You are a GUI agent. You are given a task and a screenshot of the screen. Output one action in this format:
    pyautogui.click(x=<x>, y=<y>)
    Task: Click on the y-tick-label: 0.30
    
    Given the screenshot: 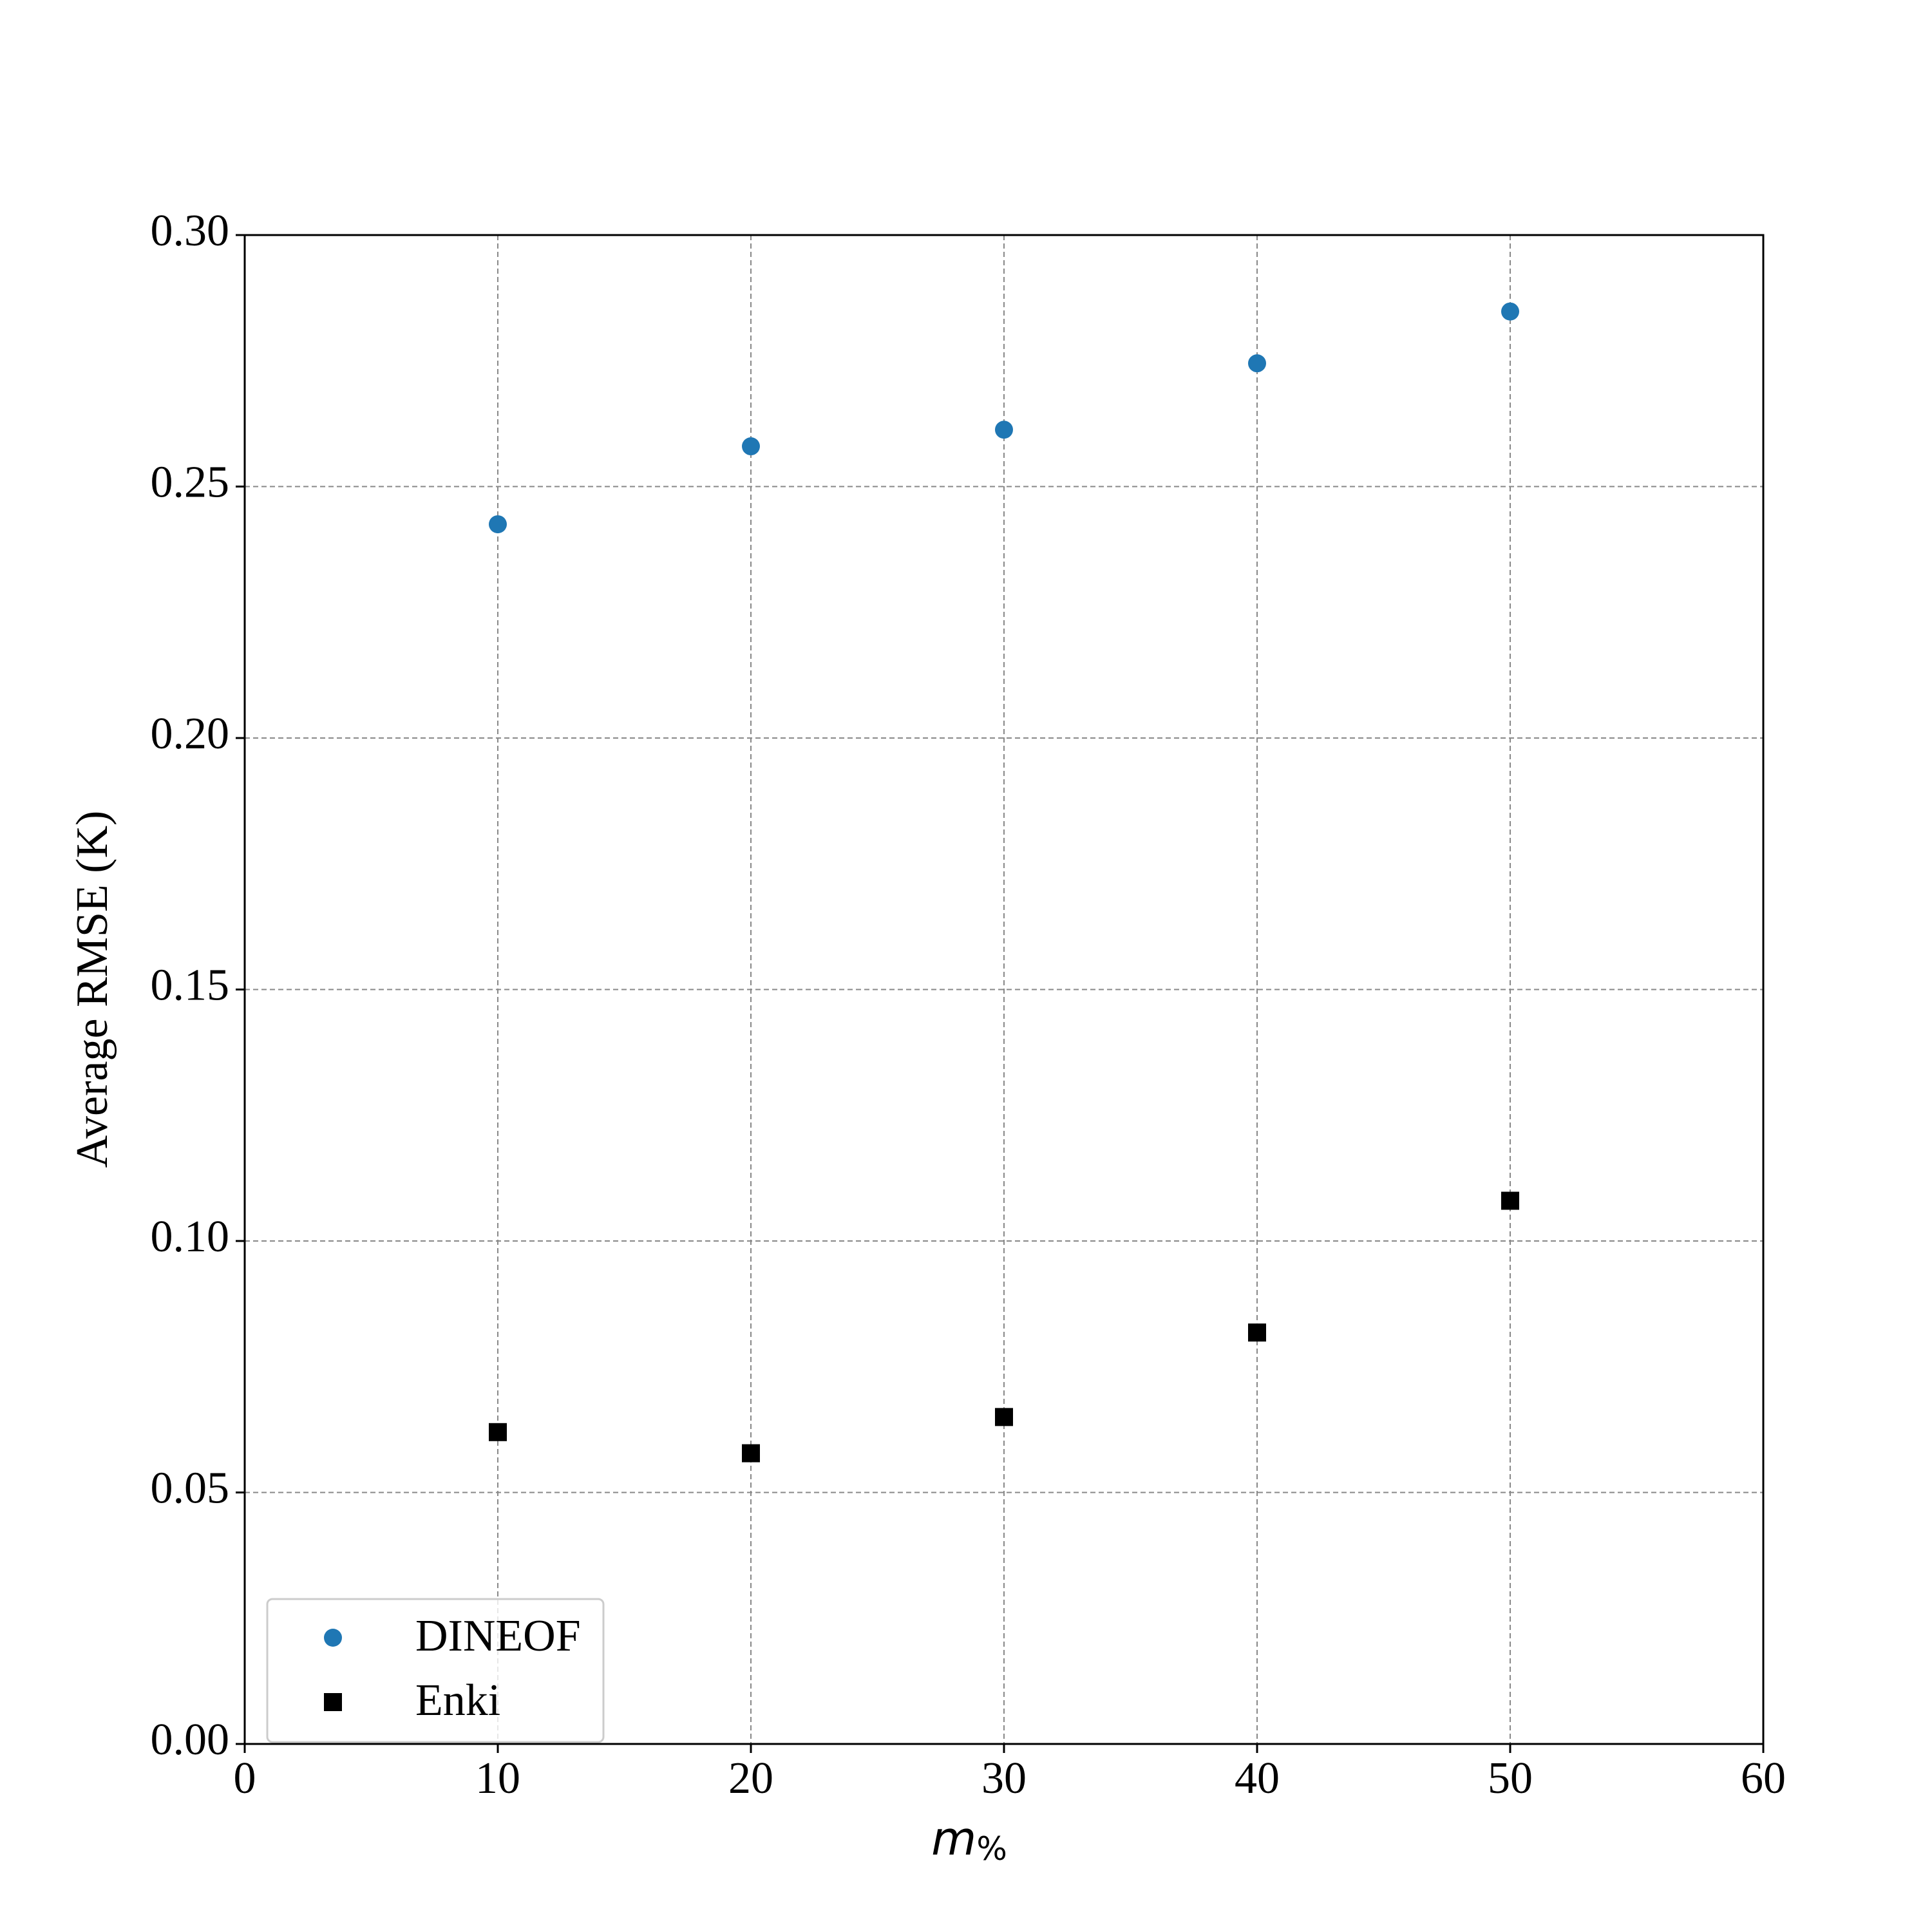 What is the action you would take?
    pyautogui.click(x=191, y=231)
    